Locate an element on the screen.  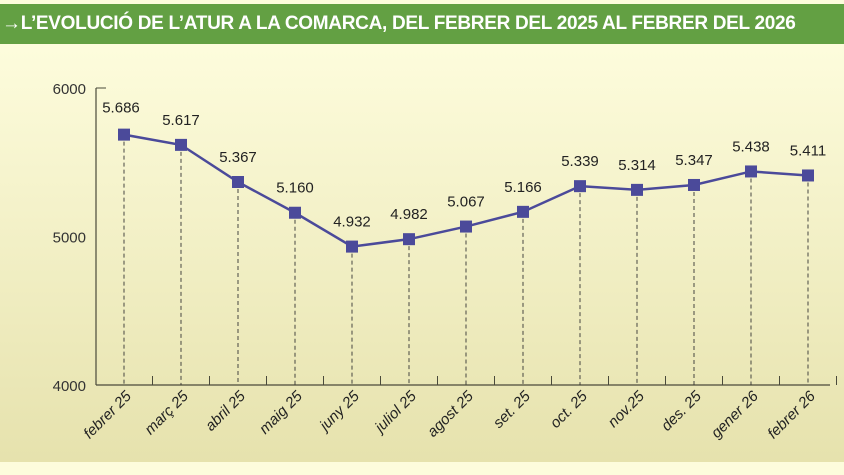
data-label: 5.438 is located at coordinates (751, 146).